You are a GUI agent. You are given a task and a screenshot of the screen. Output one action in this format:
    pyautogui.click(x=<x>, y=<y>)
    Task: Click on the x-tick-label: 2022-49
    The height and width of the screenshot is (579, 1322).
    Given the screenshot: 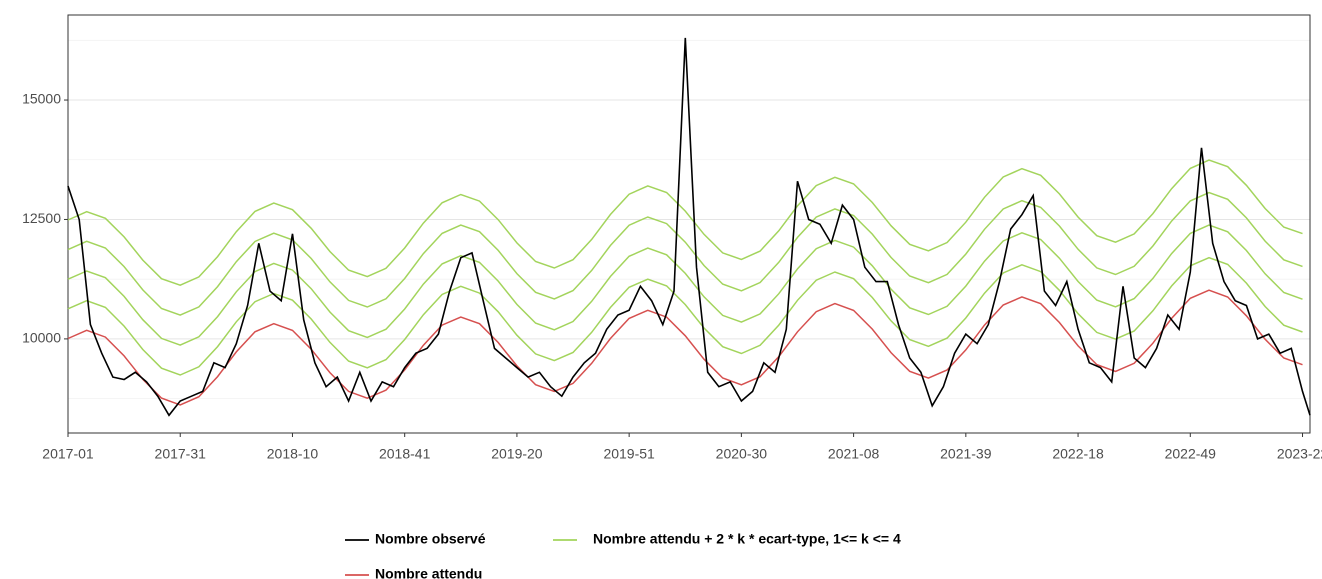 What is the action you would take?
    pyautogui.click(x=1191, y=454)
    